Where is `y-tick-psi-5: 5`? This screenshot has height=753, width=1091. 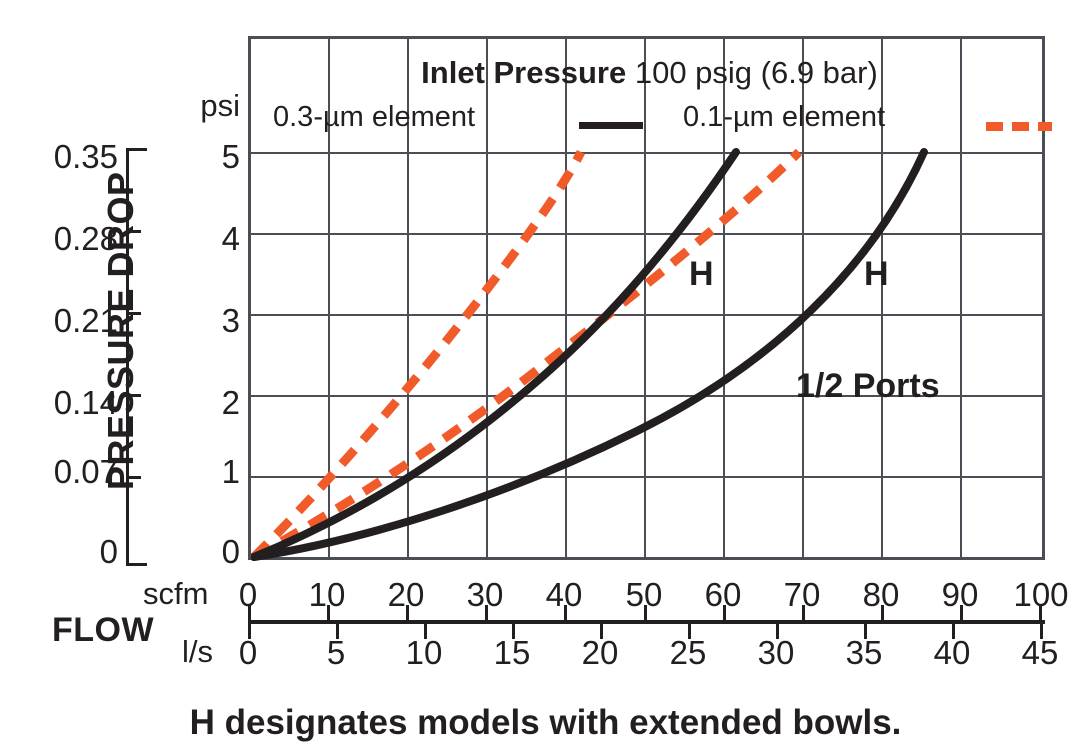
y-tick-psi-5: 5 is located at coordinates (230, 156).